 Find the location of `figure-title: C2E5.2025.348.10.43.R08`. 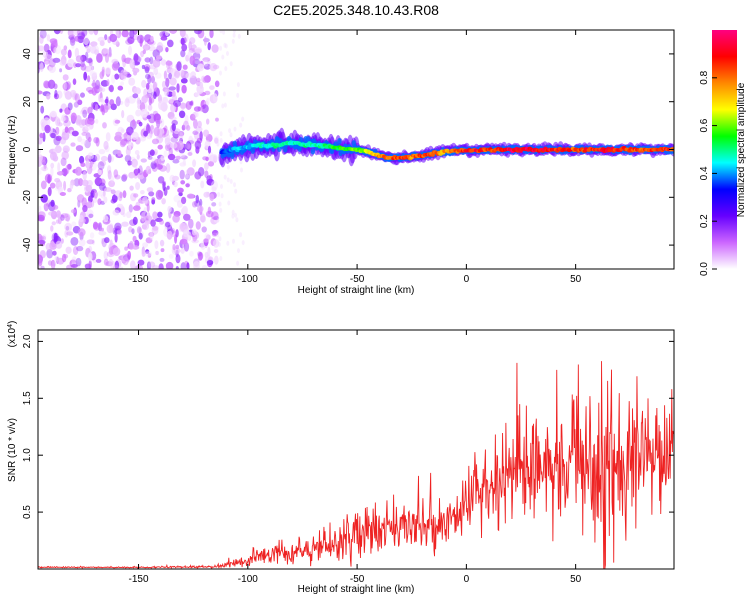

figure-title: C2E5.2025.348.10.43.R08 is located at coordinates (356, 10).